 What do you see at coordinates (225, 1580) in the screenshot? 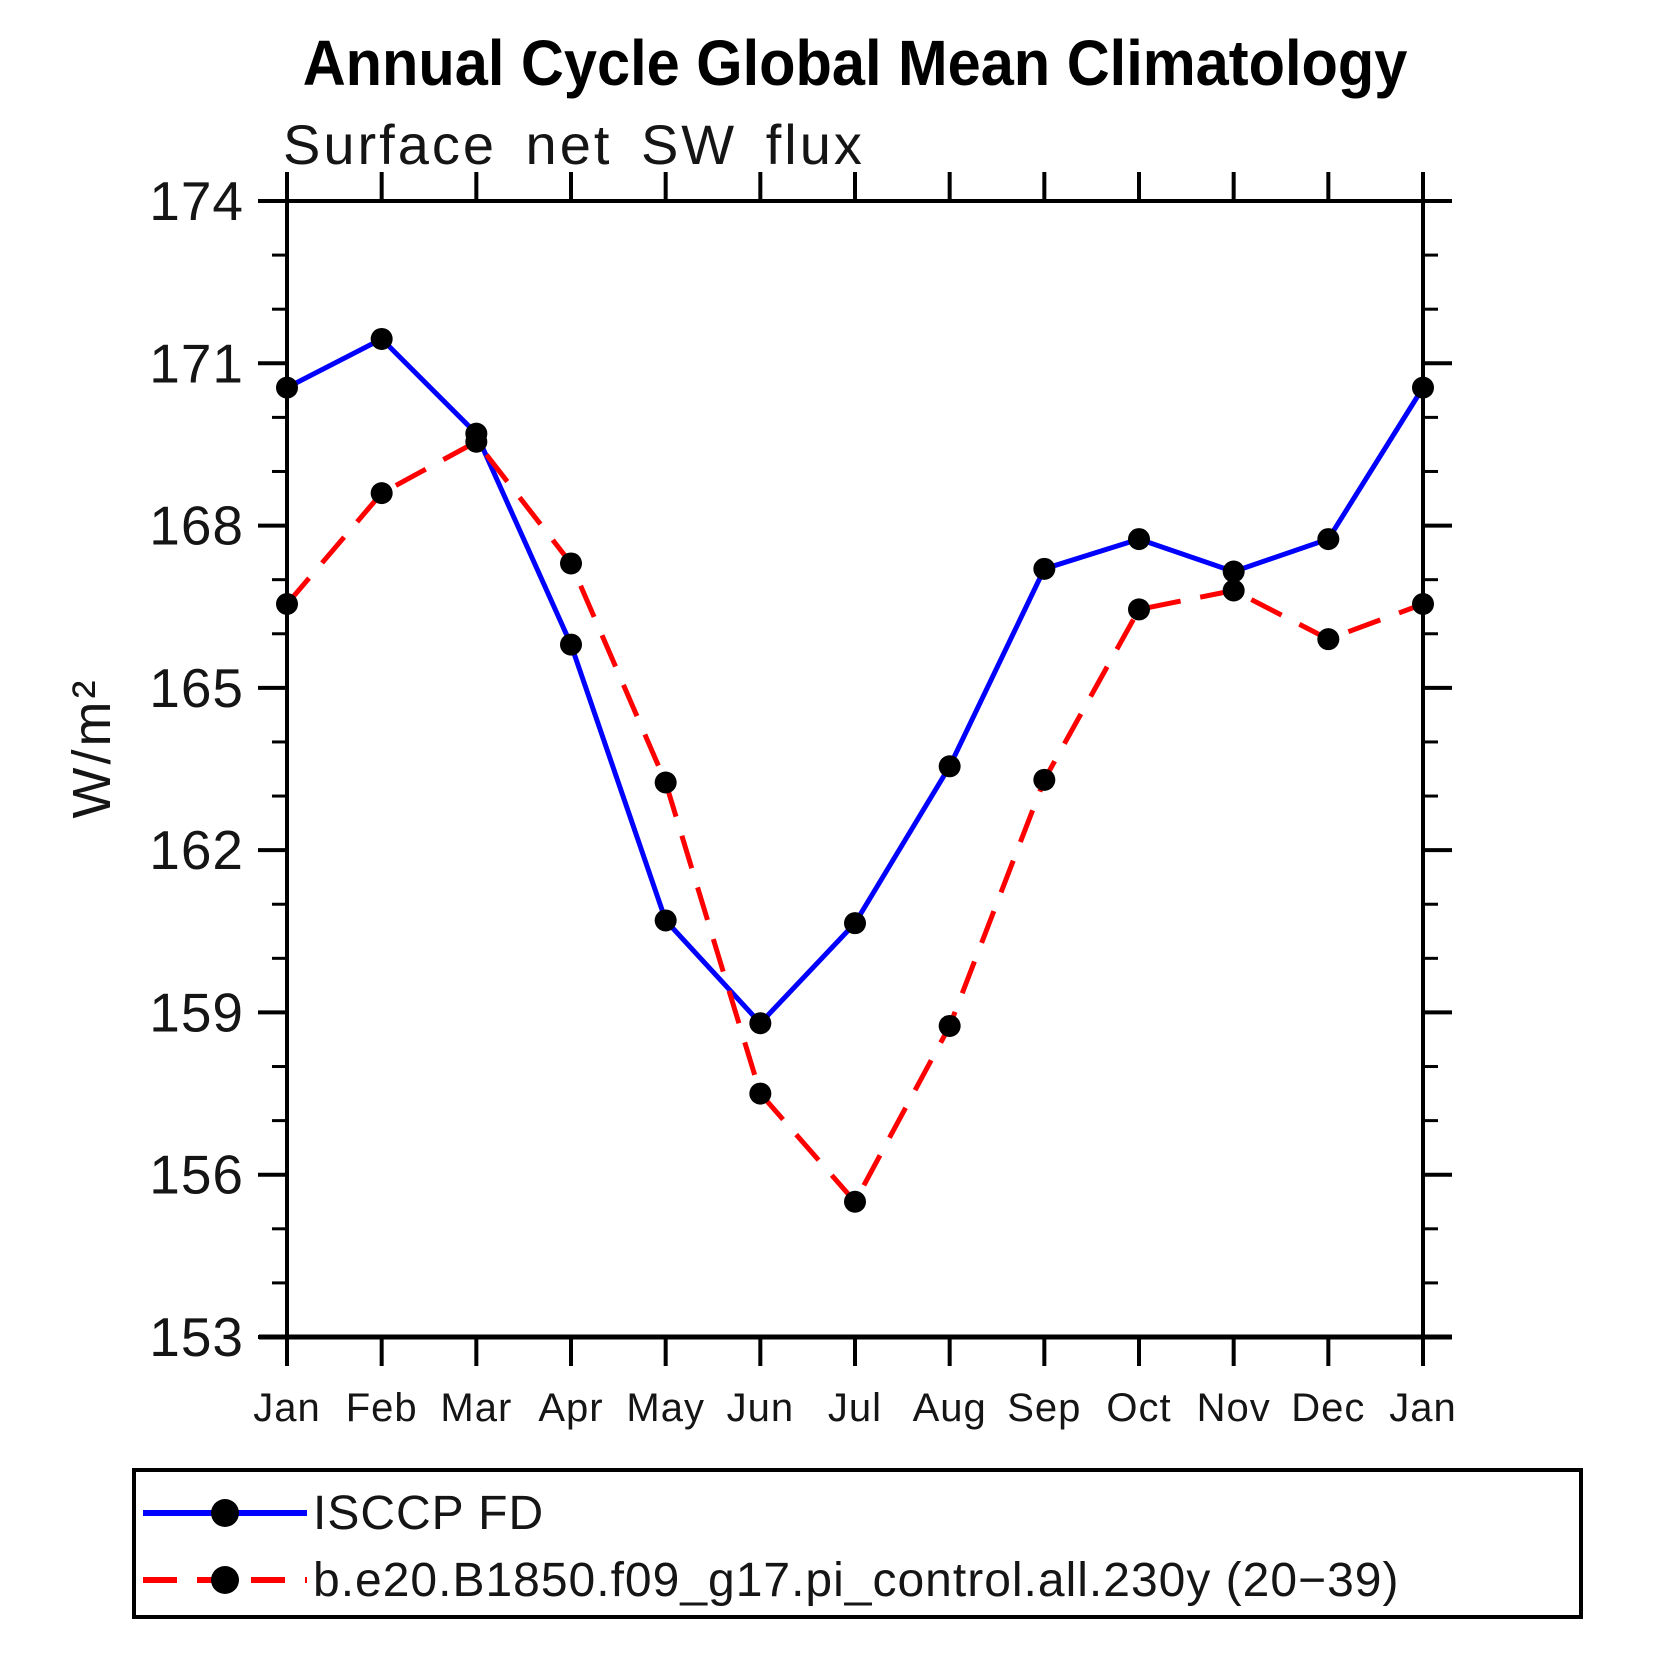
I see `legend-line-sample-dashed-icon` at bounding box center [225, 1580].